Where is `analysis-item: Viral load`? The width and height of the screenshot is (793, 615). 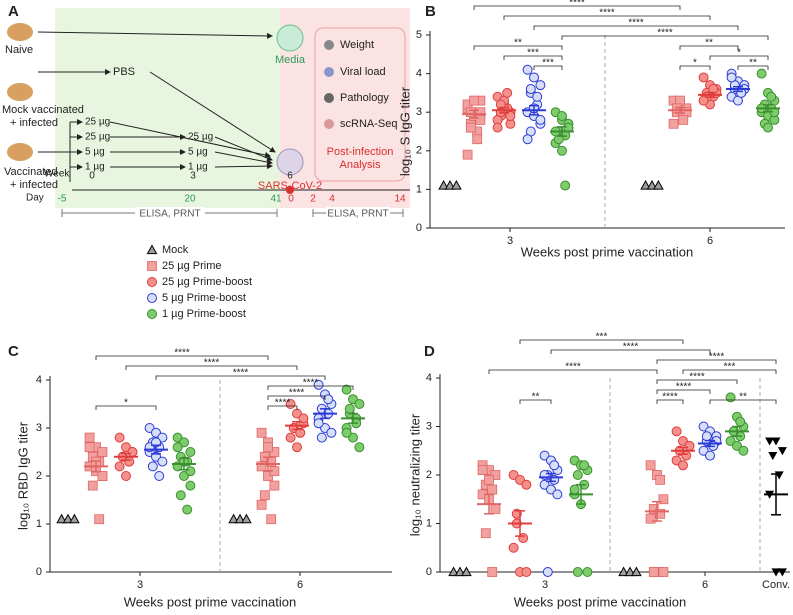 analysis-item: Viral load is located at coordinates (363, 72).